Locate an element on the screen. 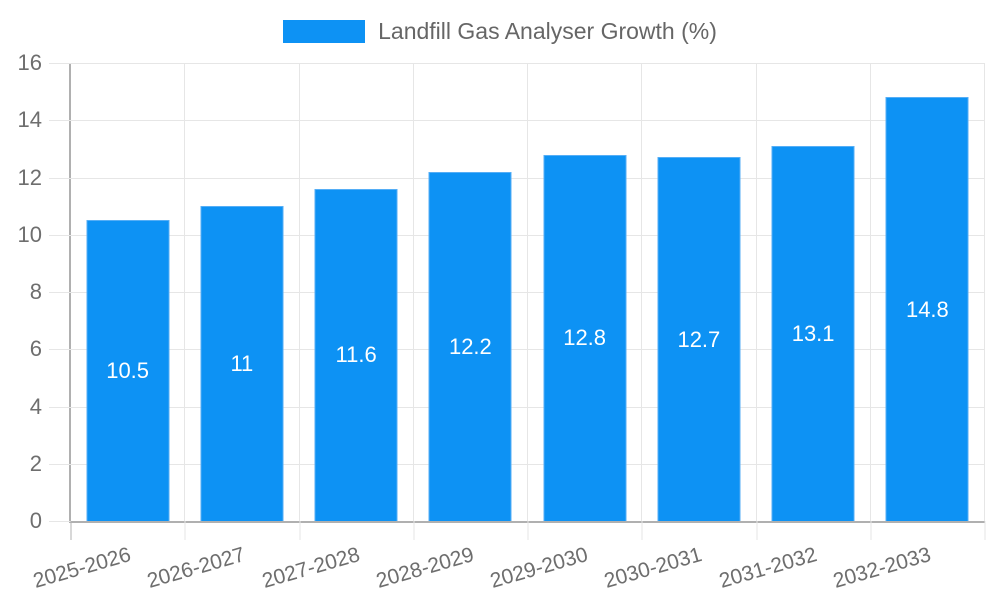 This screenshot has width=1000, height=600. legend-label: Landfill Gas Analyser Growth (%) is located at coordinates (547, 31).